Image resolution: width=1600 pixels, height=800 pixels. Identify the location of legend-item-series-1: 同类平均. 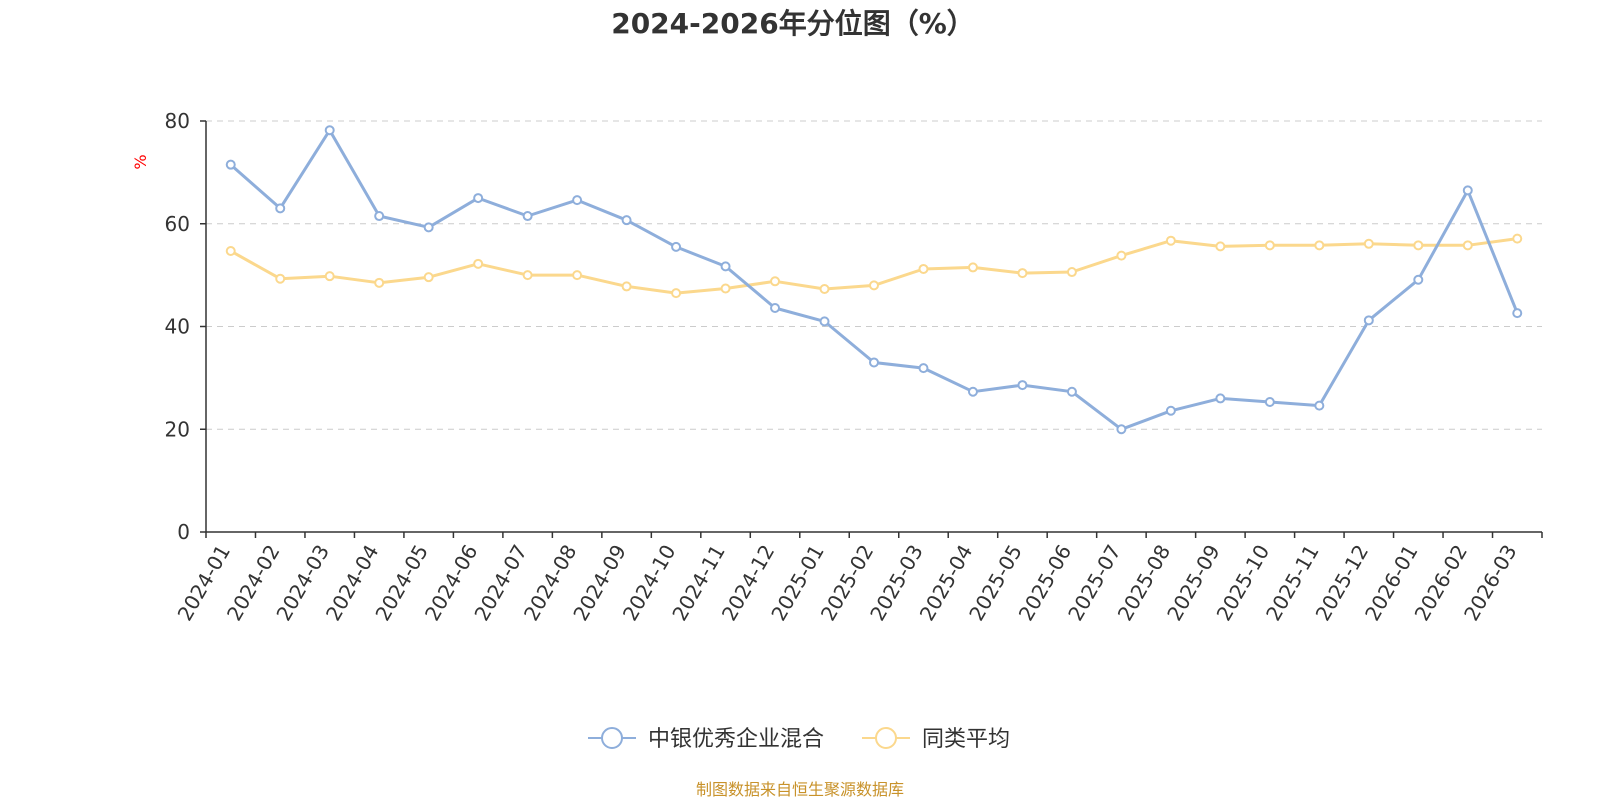
(936, 739).